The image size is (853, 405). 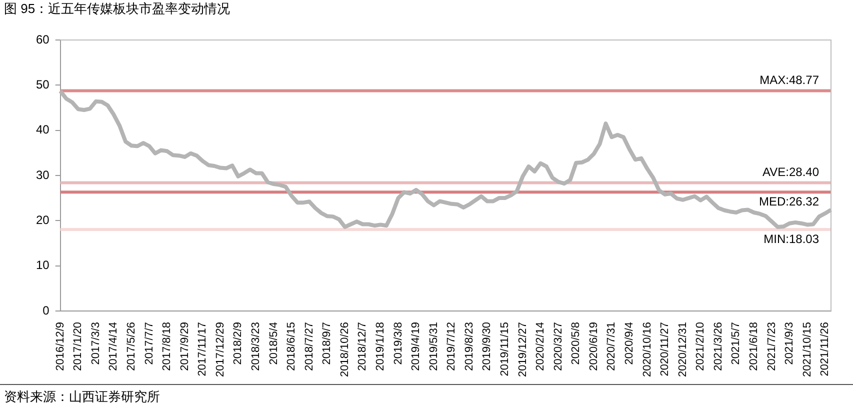 What do you see at coordinates (540, 346) in the screenshot?
I see `x-tick-label: 2020/2/14` at bounding box center [540, 346].